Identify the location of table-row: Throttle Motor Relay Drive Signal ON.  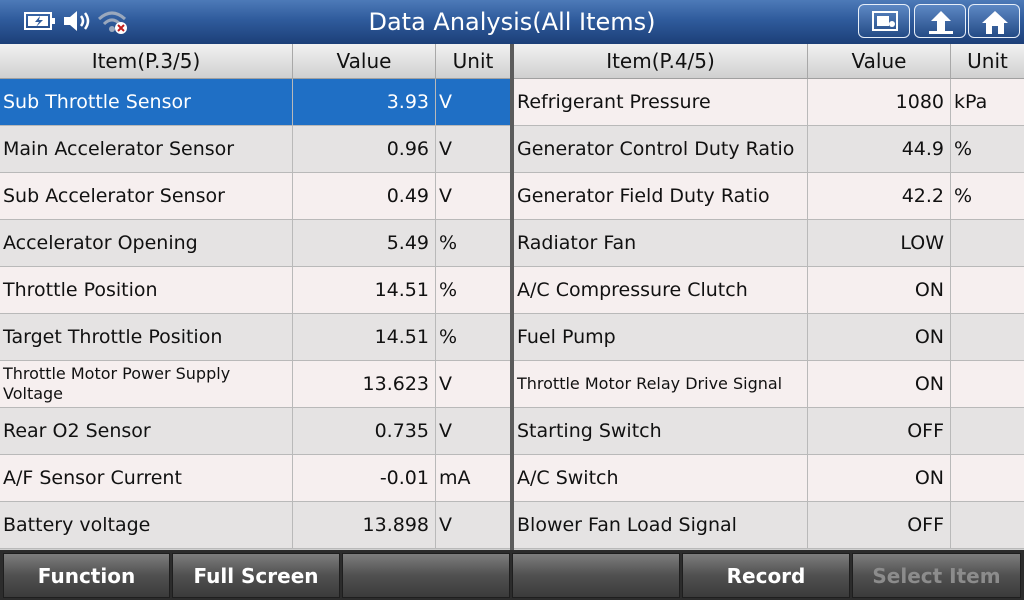
(769, 384).